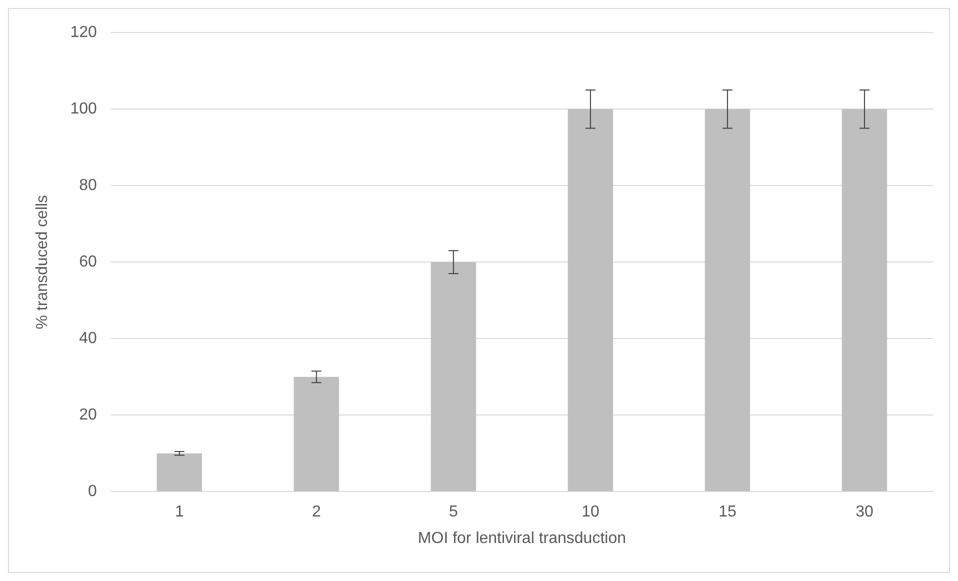 The width and height of the screenshot is (958, 581). Describe the element at coordinates (316, 512) in the screenshot. I see `x-tick-label: 2` at that location.